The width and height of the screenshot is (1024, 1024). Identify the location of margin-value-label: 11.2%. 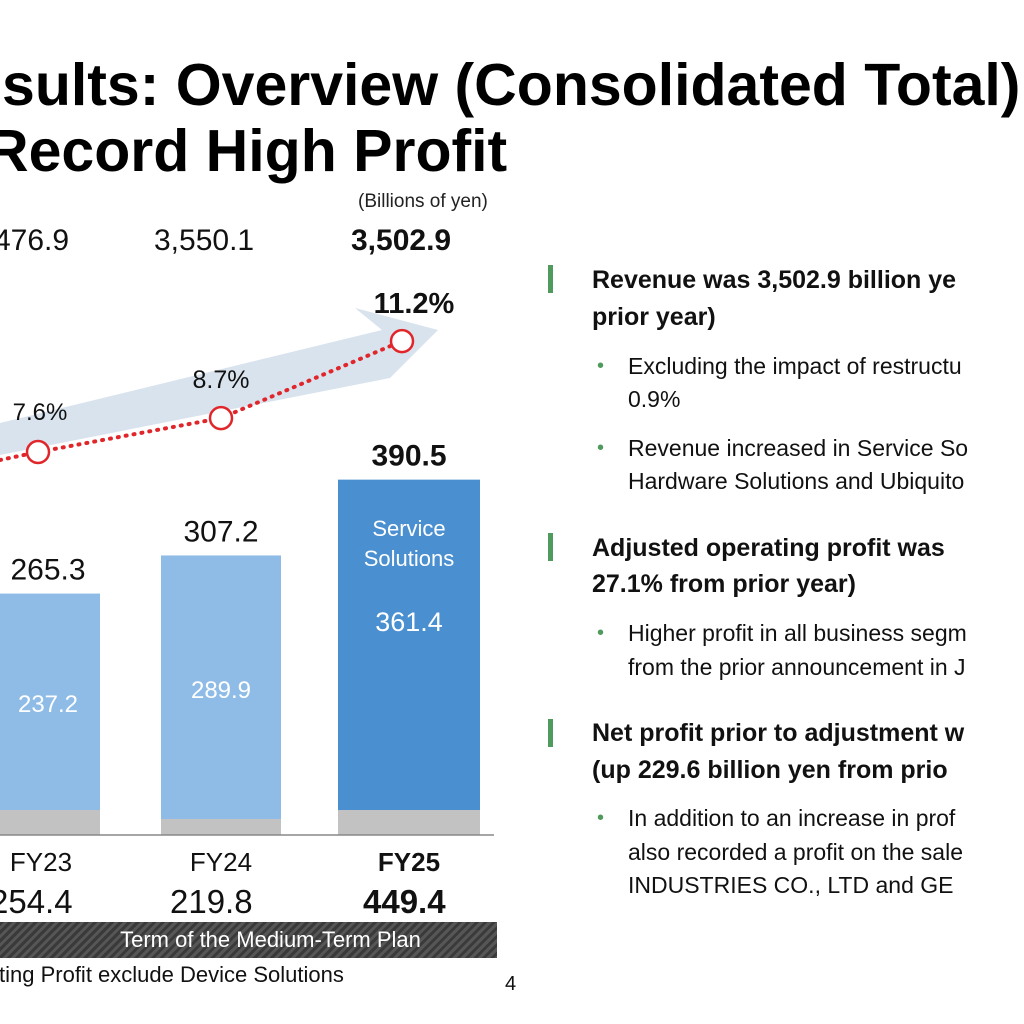
(414, 304).